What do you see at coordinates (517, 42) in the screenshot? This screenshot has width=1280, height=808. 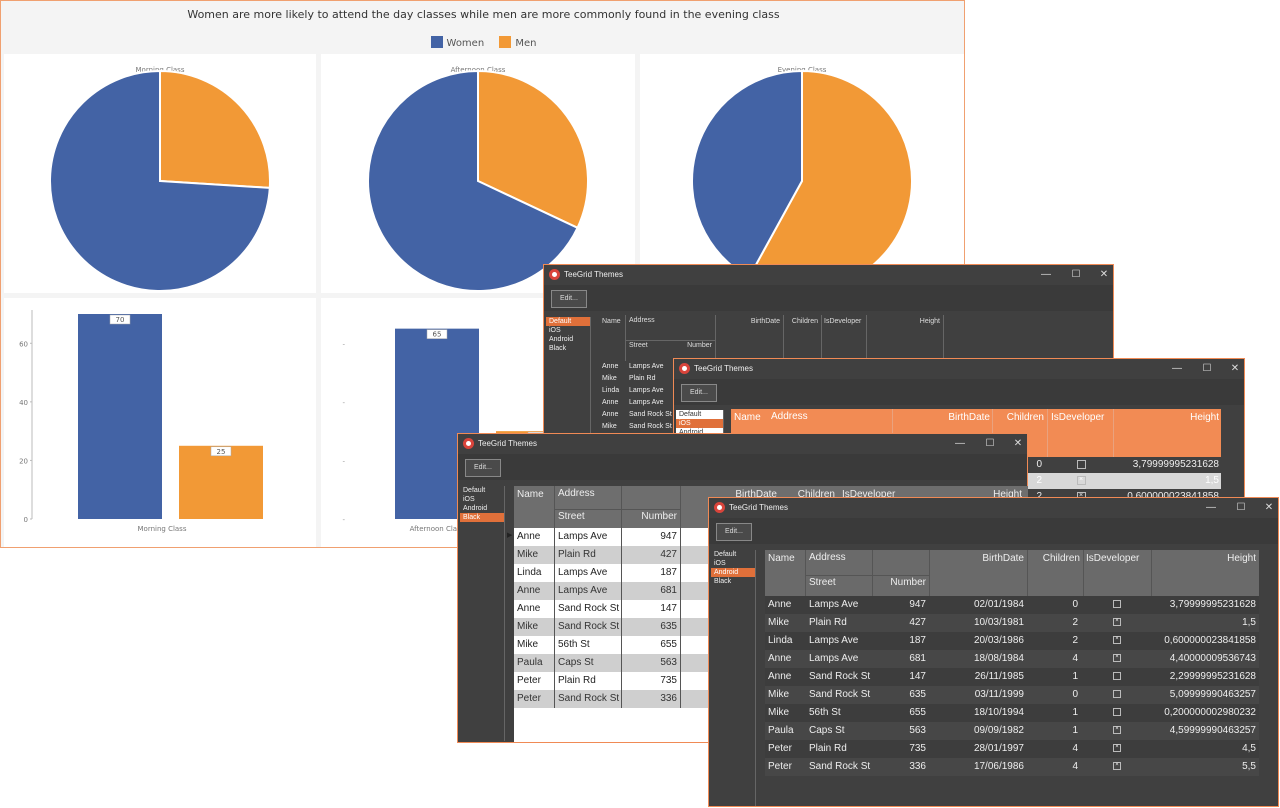 I see `legend-item-men: Men` at bounding box center [517, 42].